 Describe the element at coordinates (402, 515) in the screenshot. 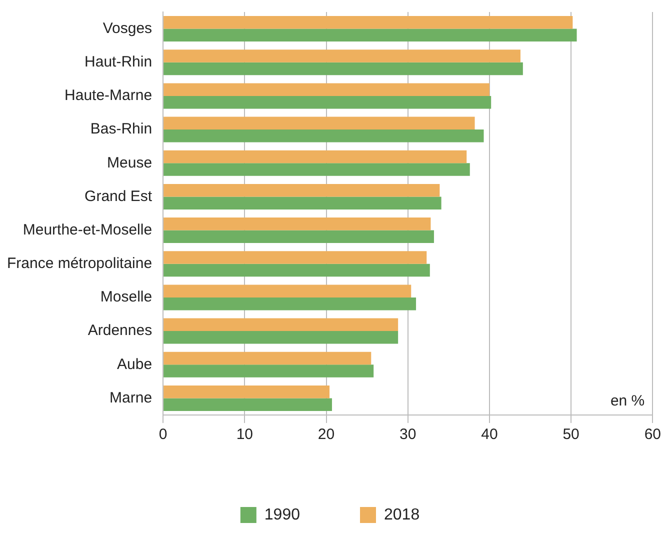

I see `legend-label: 2018` at that location.